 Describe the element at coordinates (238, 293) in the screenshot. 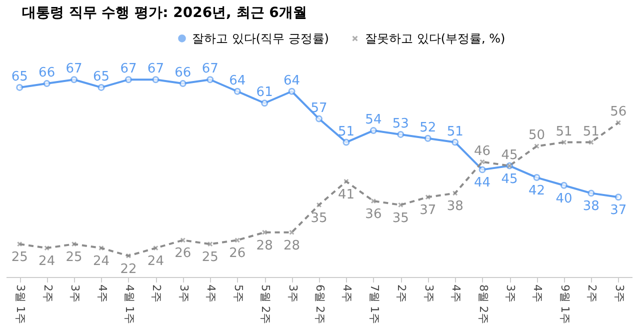

I see `x-tick-label: 5주` at that location.